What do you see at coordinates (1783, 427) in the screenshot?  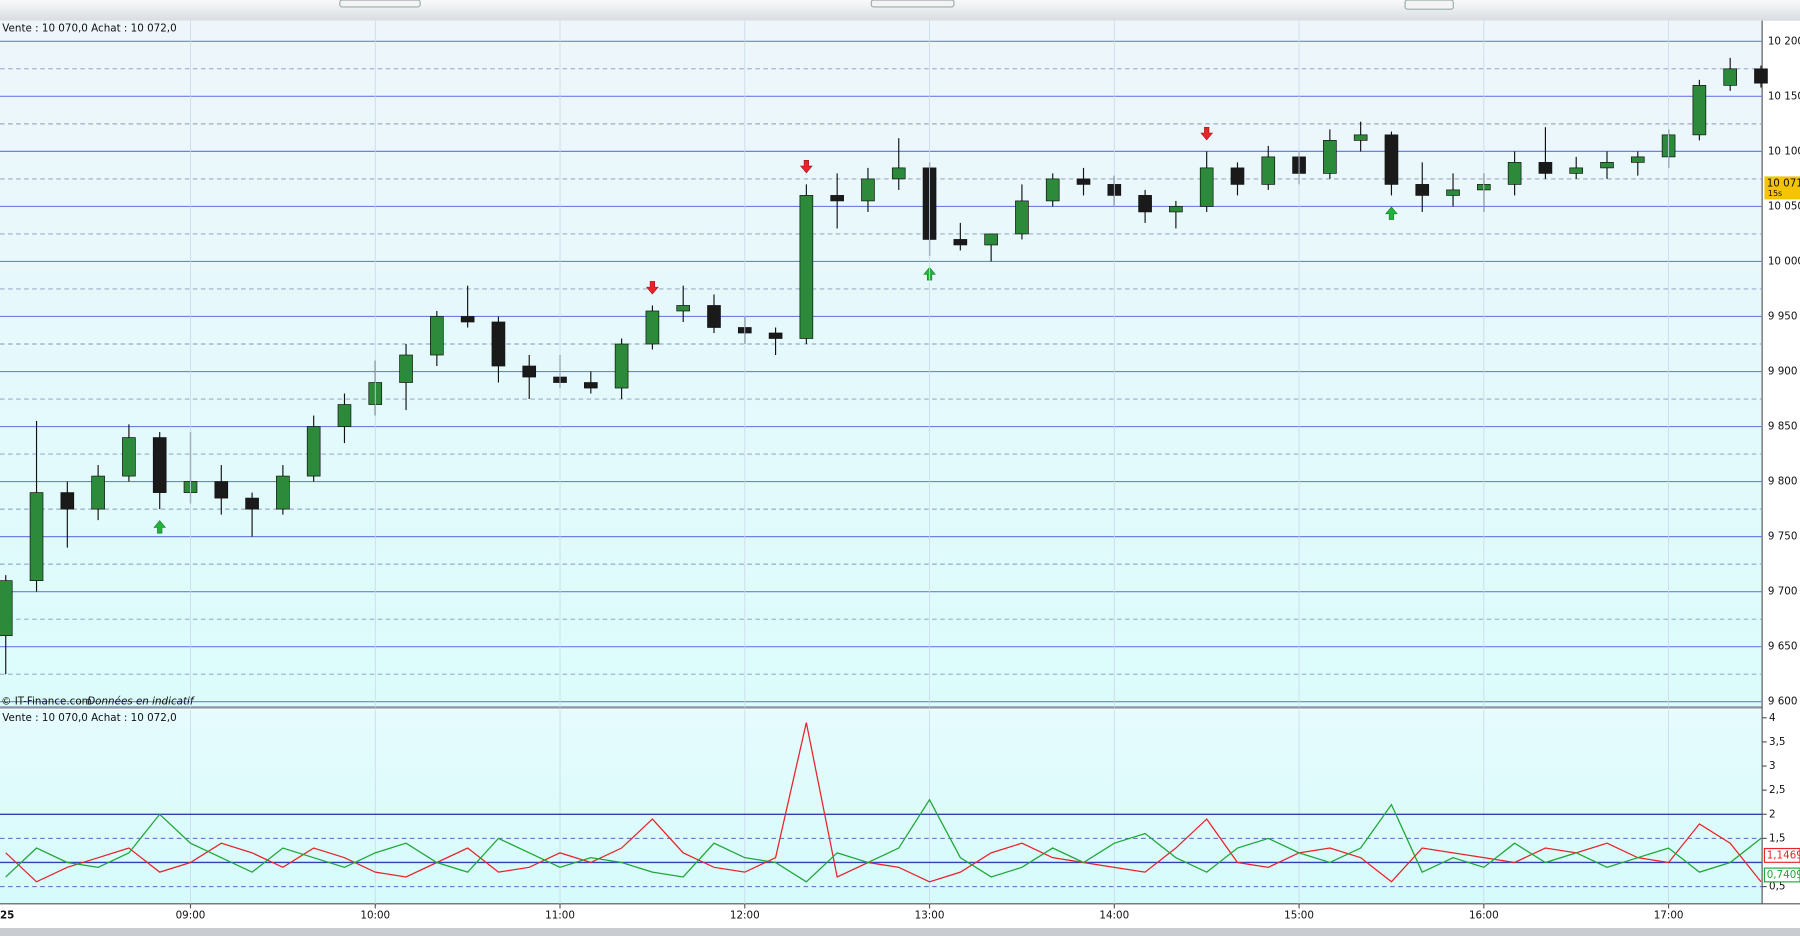 I see `y-tick-label: 9 850` at bounding box center [1783, 427].